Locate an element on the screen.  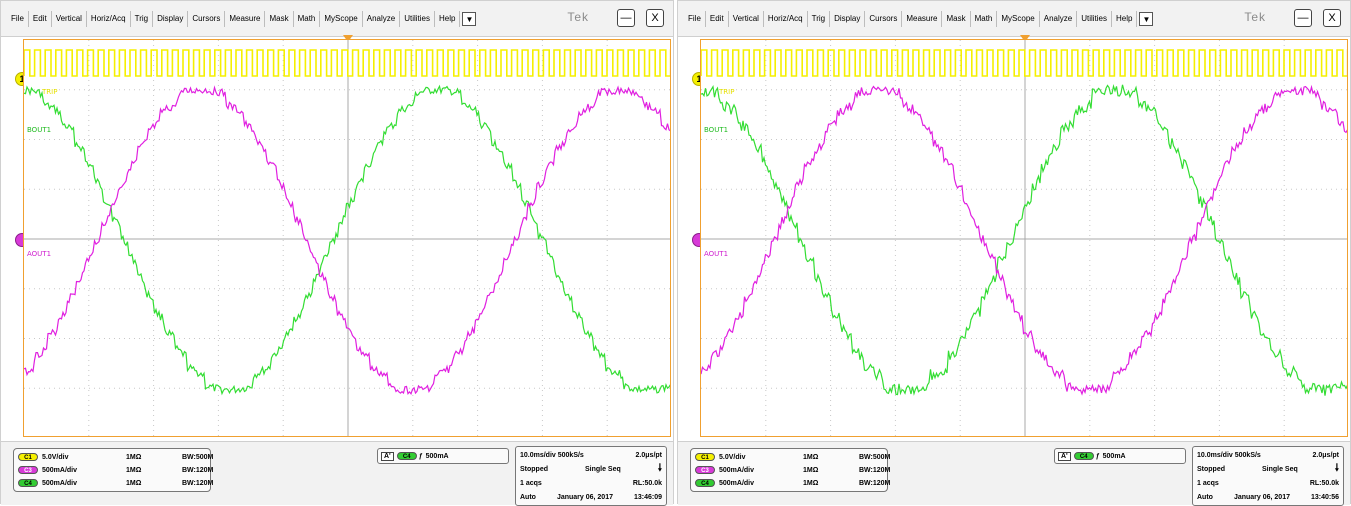
trigger-level: 500mA is located at coordinates (1114, 456).